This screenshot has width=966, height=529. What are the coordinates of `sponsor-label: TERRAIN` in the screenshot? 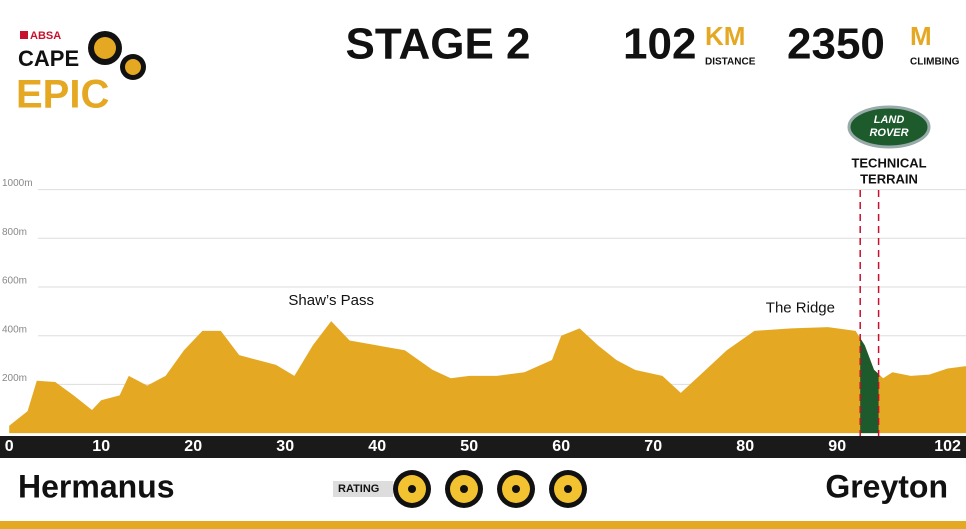 It's located at (889, 178).